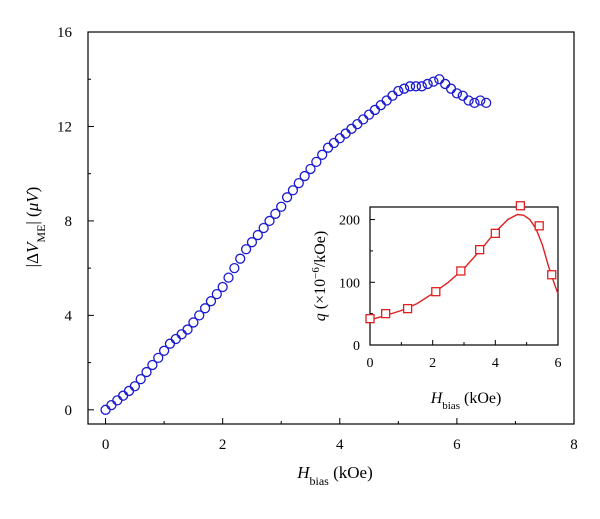 This screenshot has height=519, width=600. What do you see at coordinates (35, 227) in the screenshot?
I see `main-y-axis-label: |ΔVME| (μV)` at bounding box center [35, 227].